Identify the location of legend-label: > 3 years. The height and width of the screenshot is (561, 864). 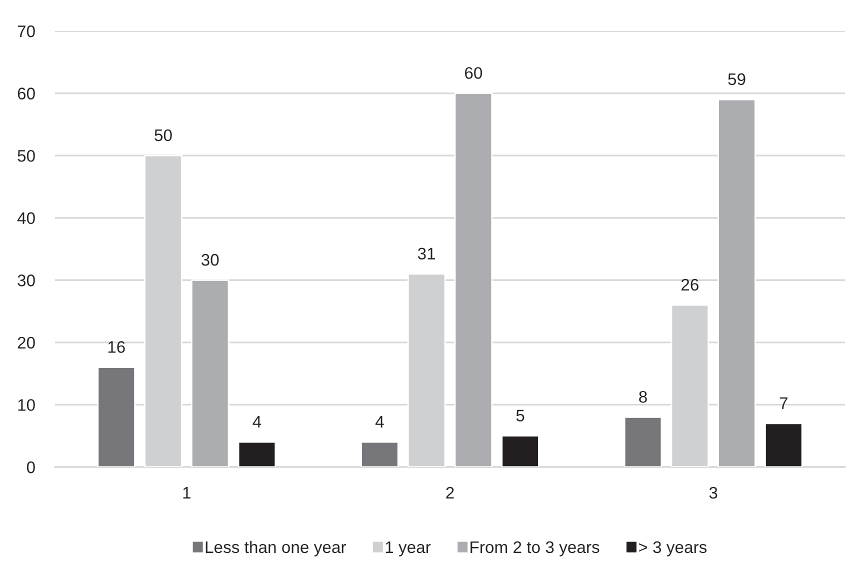
(672, 548).